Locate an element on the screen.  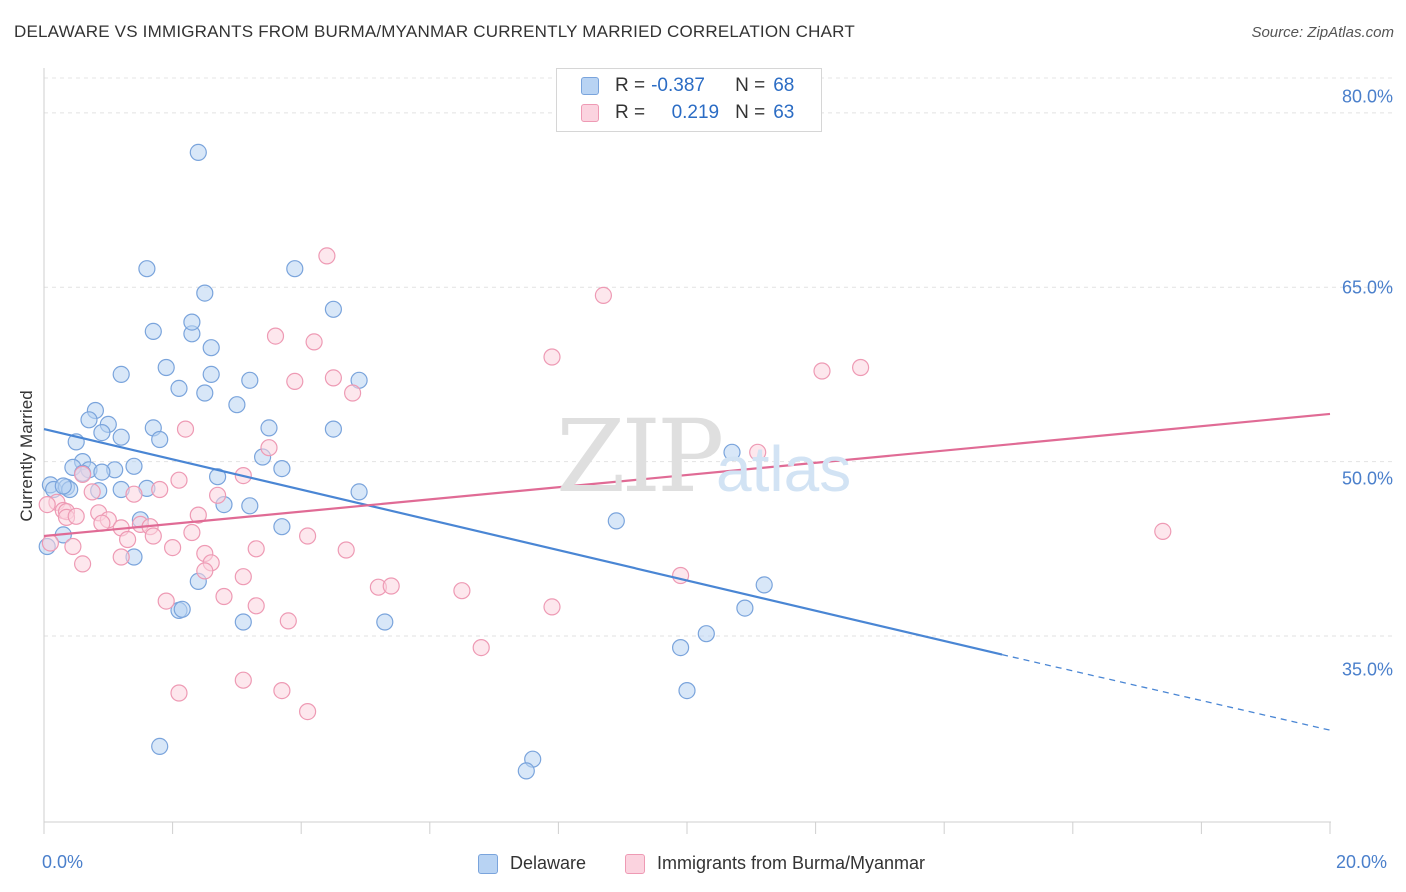
y-tick-label: 65.0% is located at coordinates (1367, 287).